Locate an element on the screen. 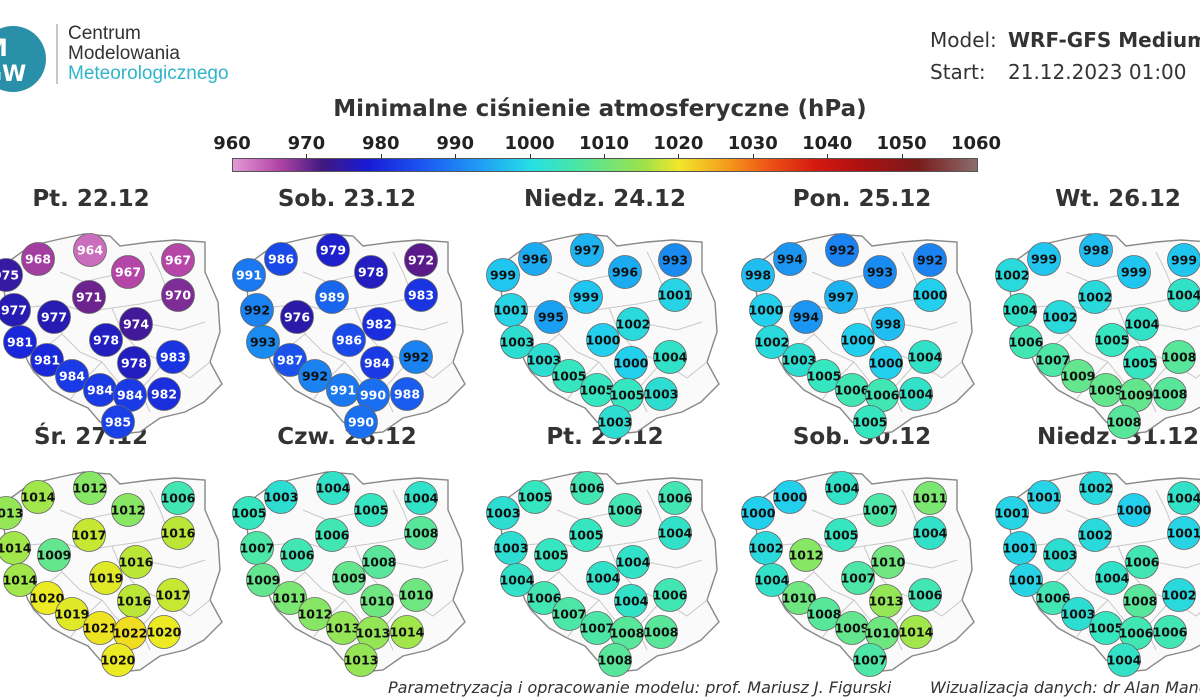  scale-tick-label: 1050 is located at coordinates (901, 143).